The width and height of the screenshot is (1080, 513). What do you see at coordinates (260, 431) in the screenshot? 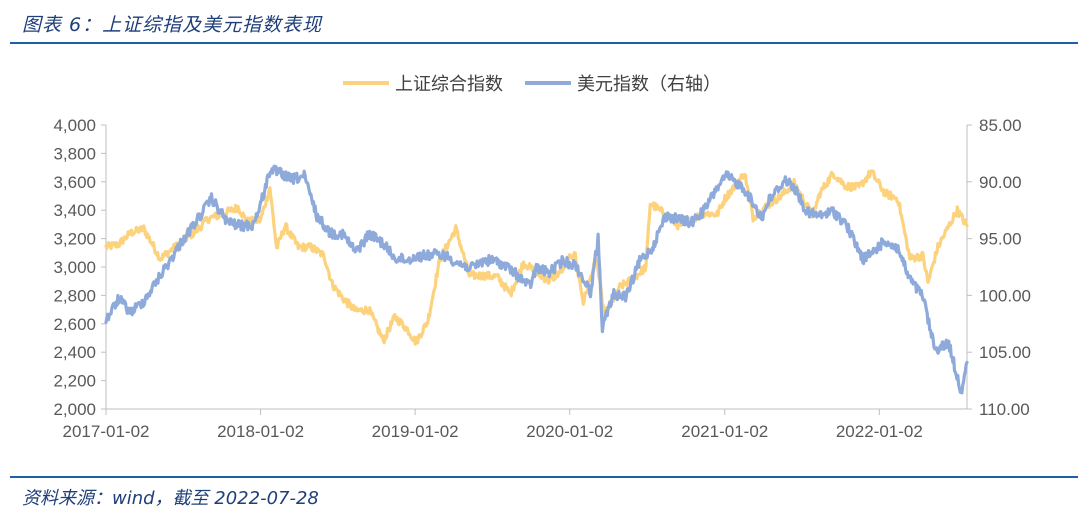
I see `x-tick-label: 2018-01-02` at bounding box center [260, 431].